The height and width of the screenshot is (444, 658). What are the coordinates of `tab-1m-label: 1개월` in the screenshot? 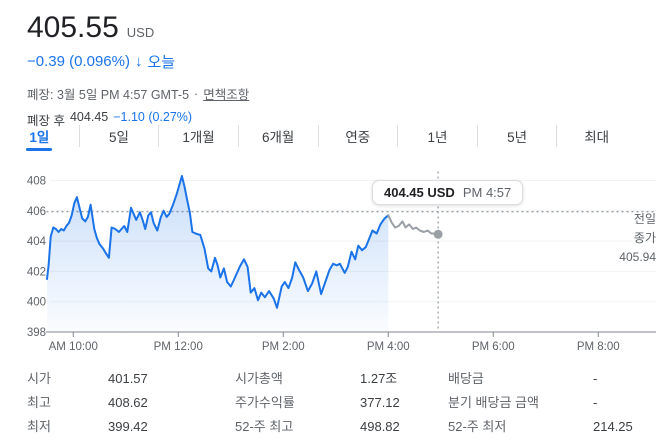 It's located at (198, 137).